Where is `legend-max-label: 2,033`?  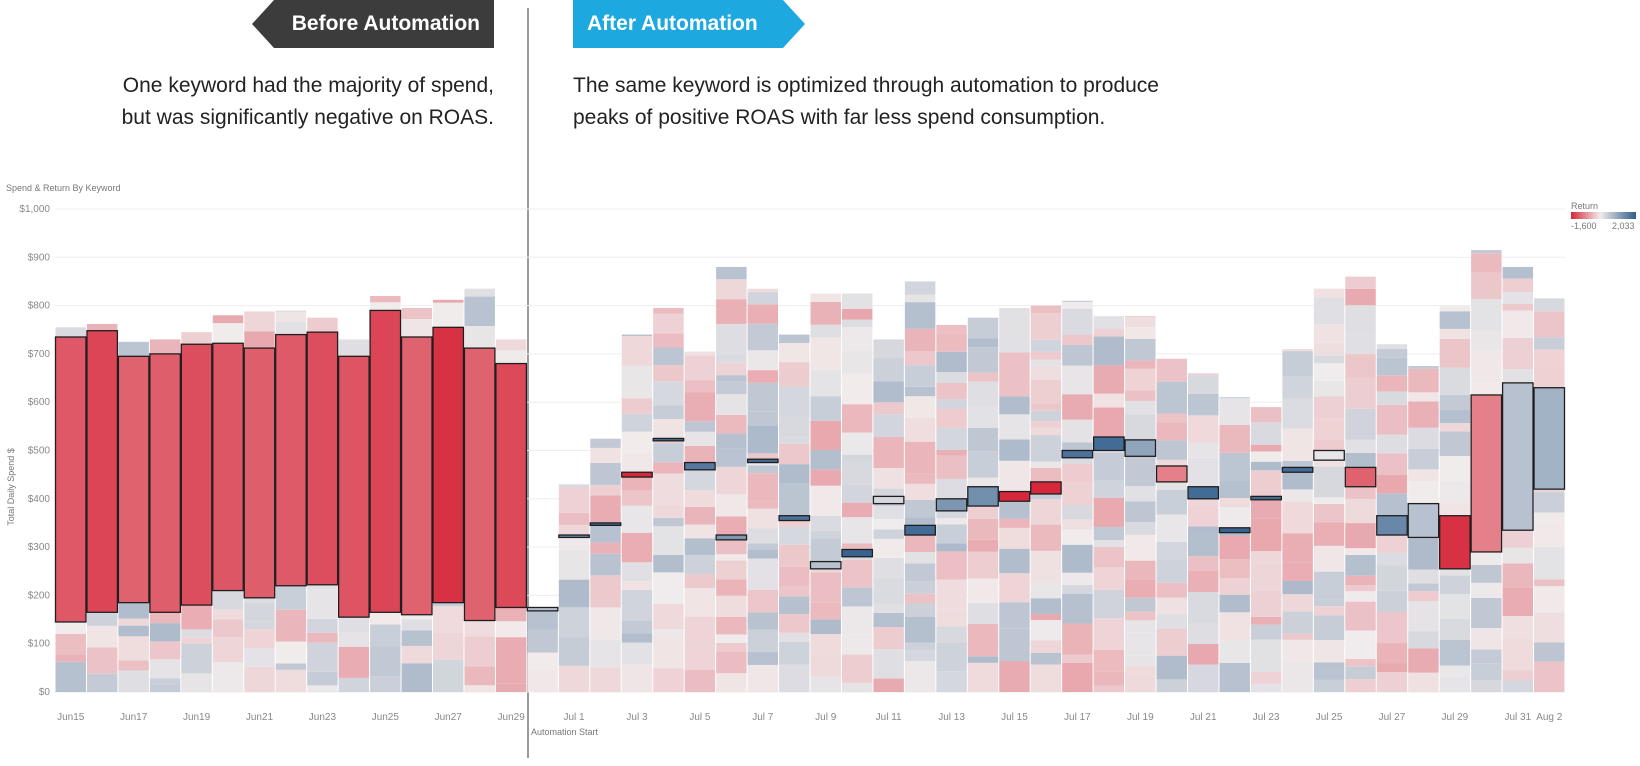 legend-max-label: 2,033 is located at coordinates (1623, 226).